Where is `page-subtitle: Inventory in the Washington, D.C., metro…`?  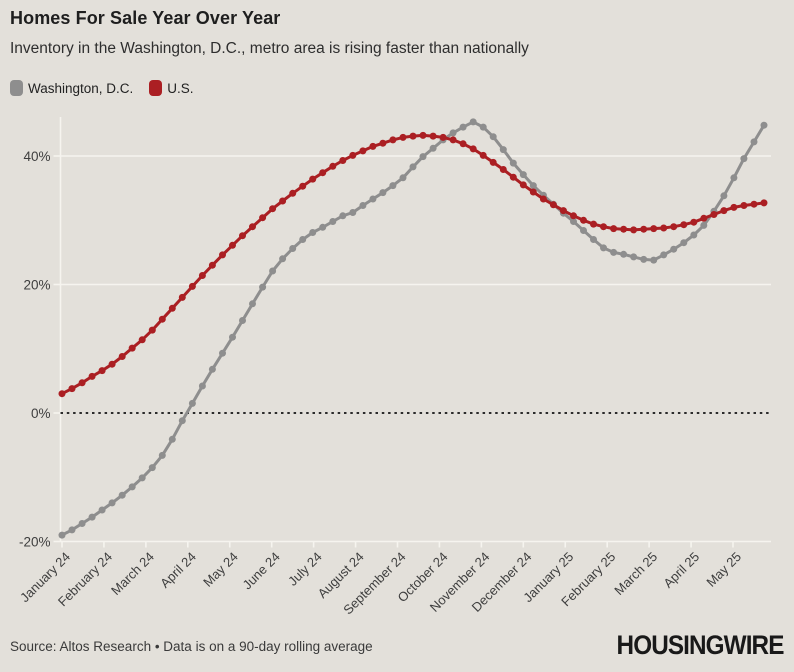
page-subtitle: Inventory in the Washington, D.C., metro… is located at coordinates (269, 48).